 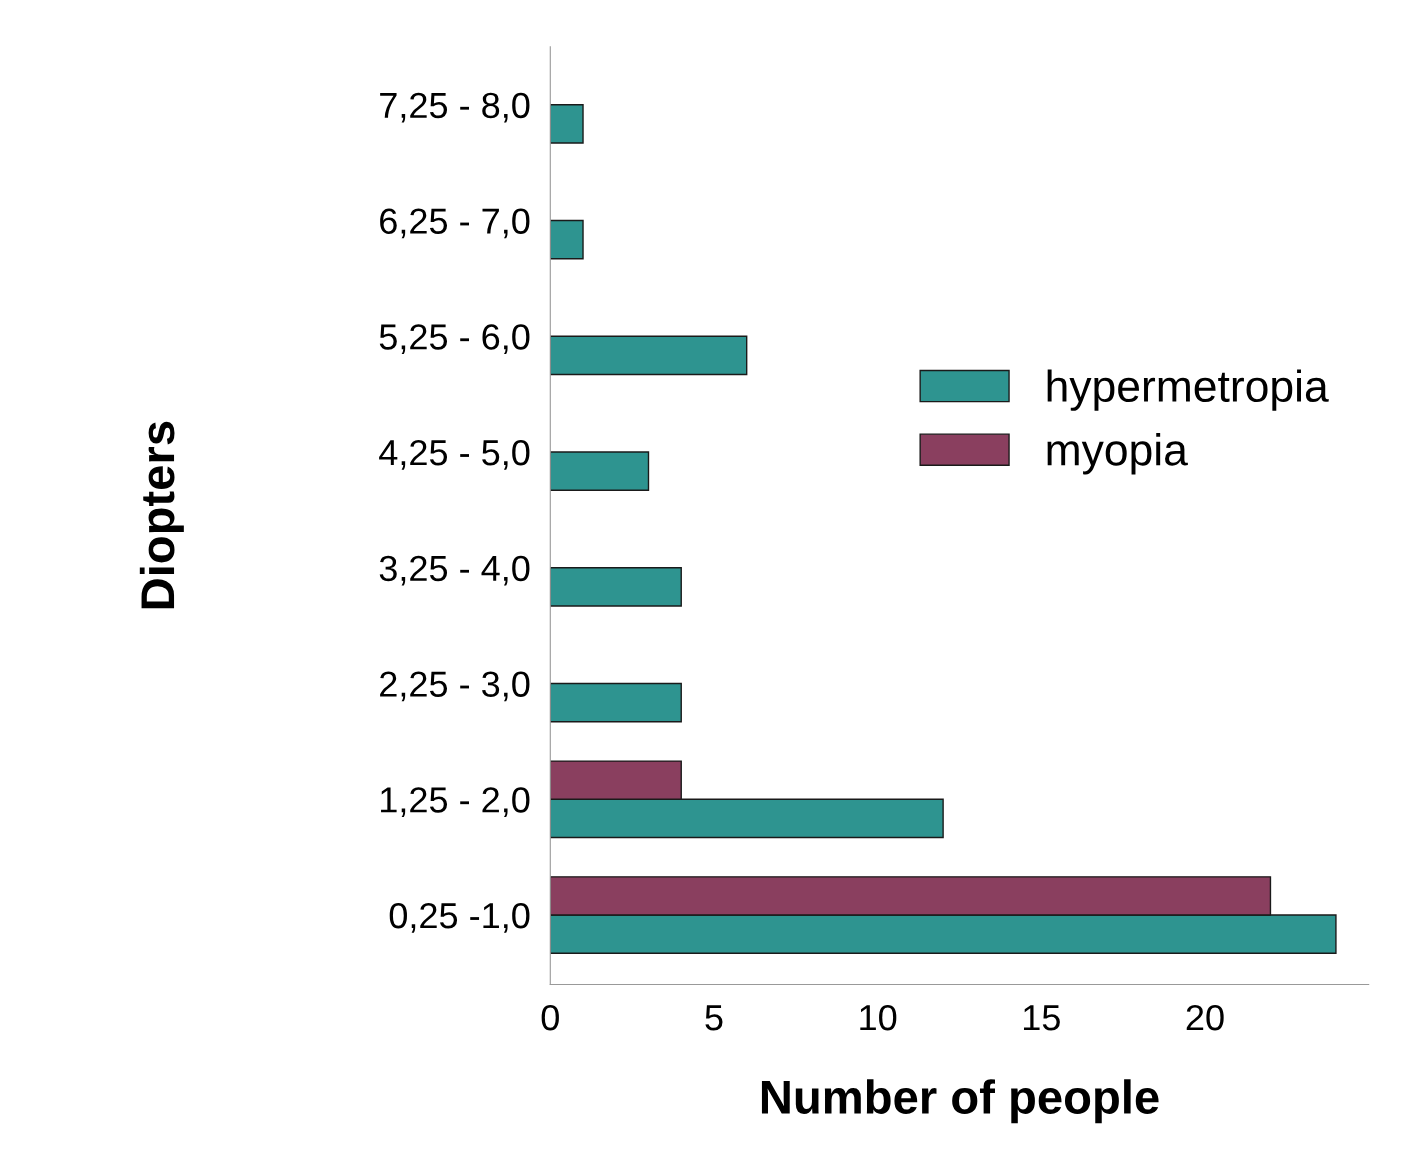 What do you see at coordinates (454, 570) in the screenshot?
I see `y-tick-label: 3,25 - 4,0` at bounding box center [454, 570].